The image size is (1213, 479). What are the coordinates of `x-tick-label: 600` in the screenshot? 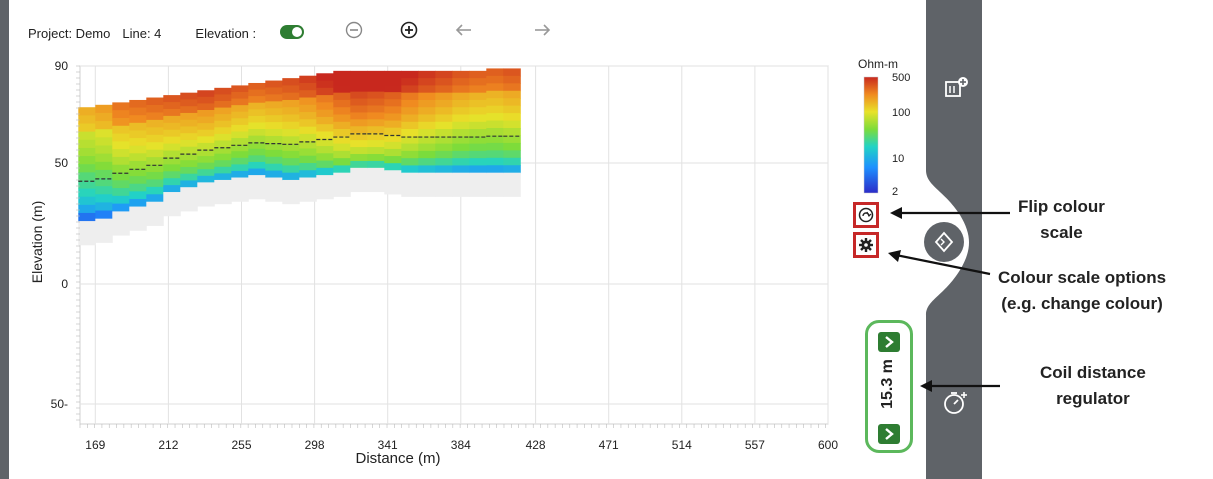 It's located at (828, 445).